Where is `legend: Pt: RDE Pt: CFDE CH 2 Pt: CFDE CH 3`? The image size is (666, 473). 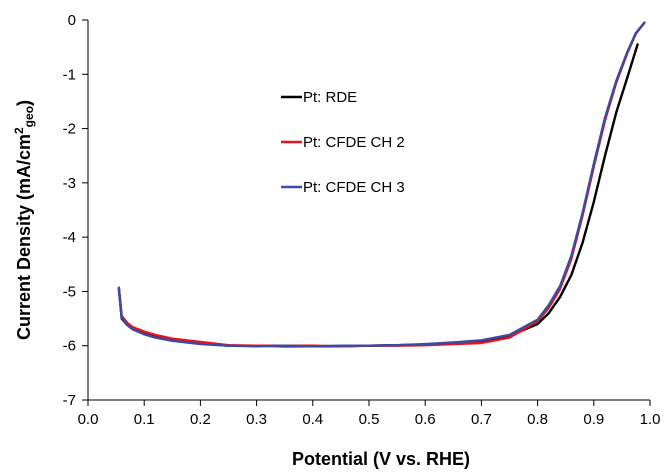 legend: Pt: RDE Pt: CFDE CH 2 Pt: CFDE CH 3 is located at coordinates (343, 142).